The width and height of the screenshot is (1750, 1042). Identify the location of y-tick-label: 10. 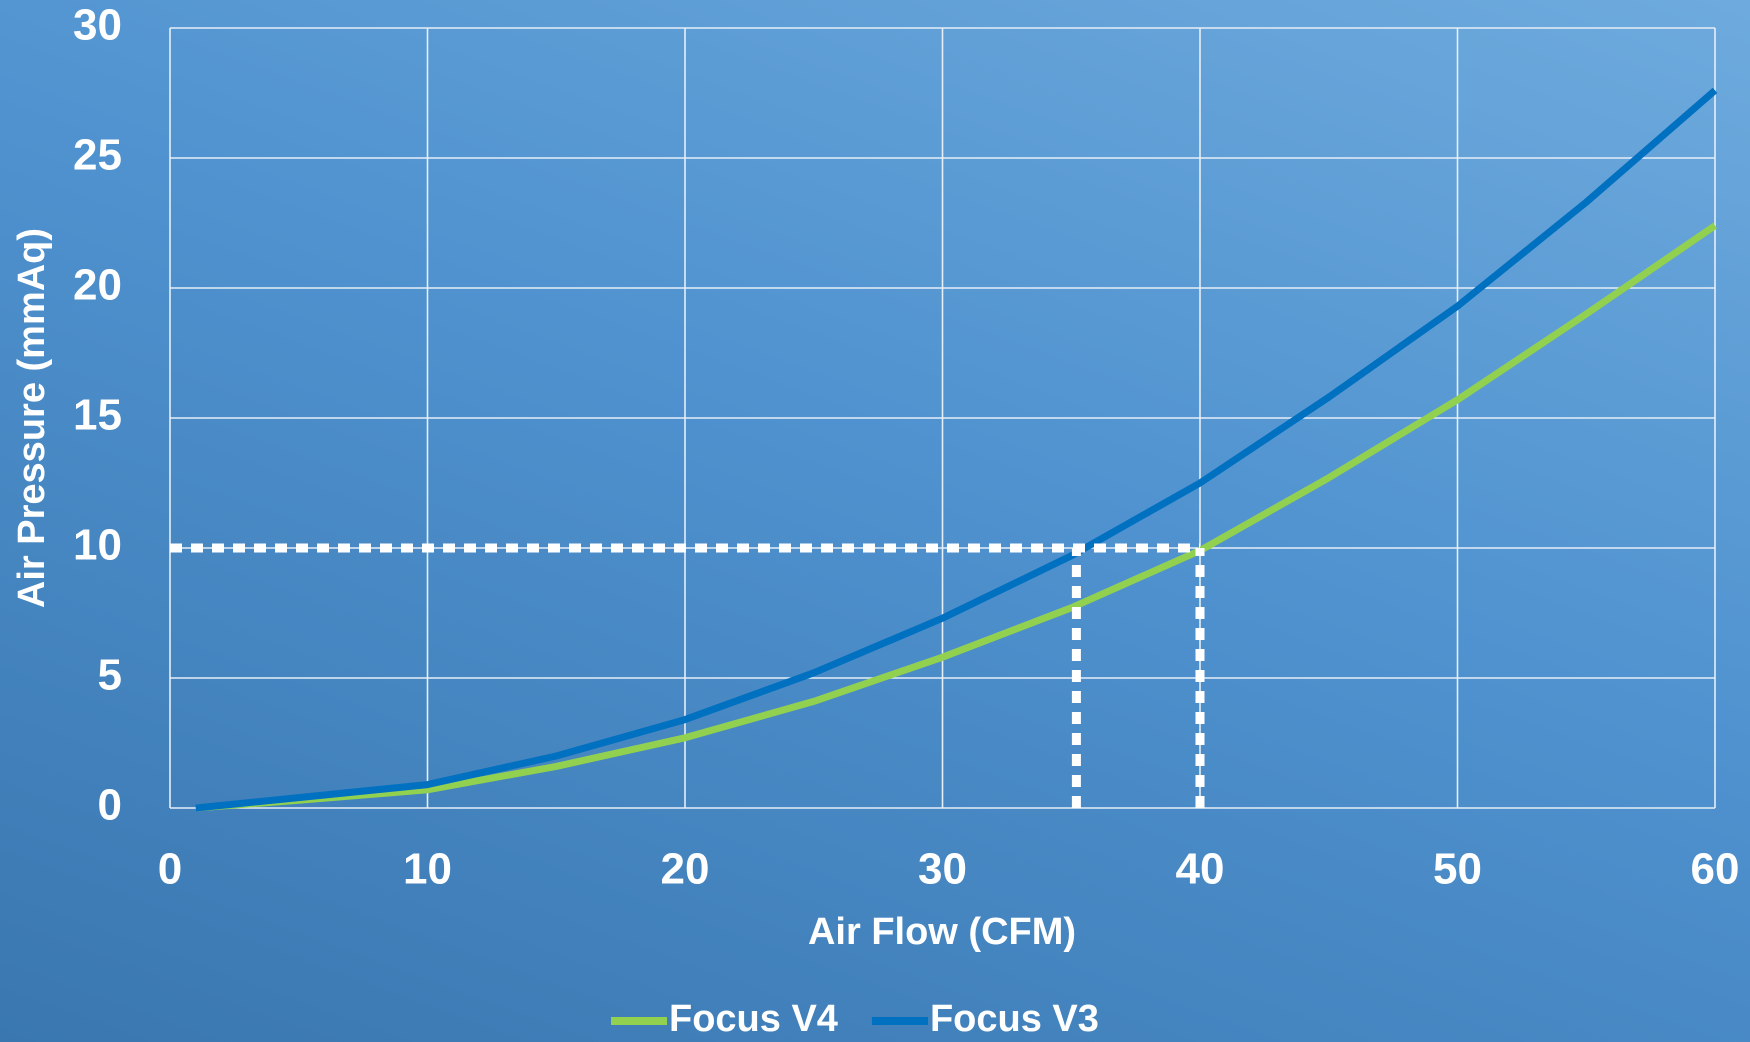
(97, 545).